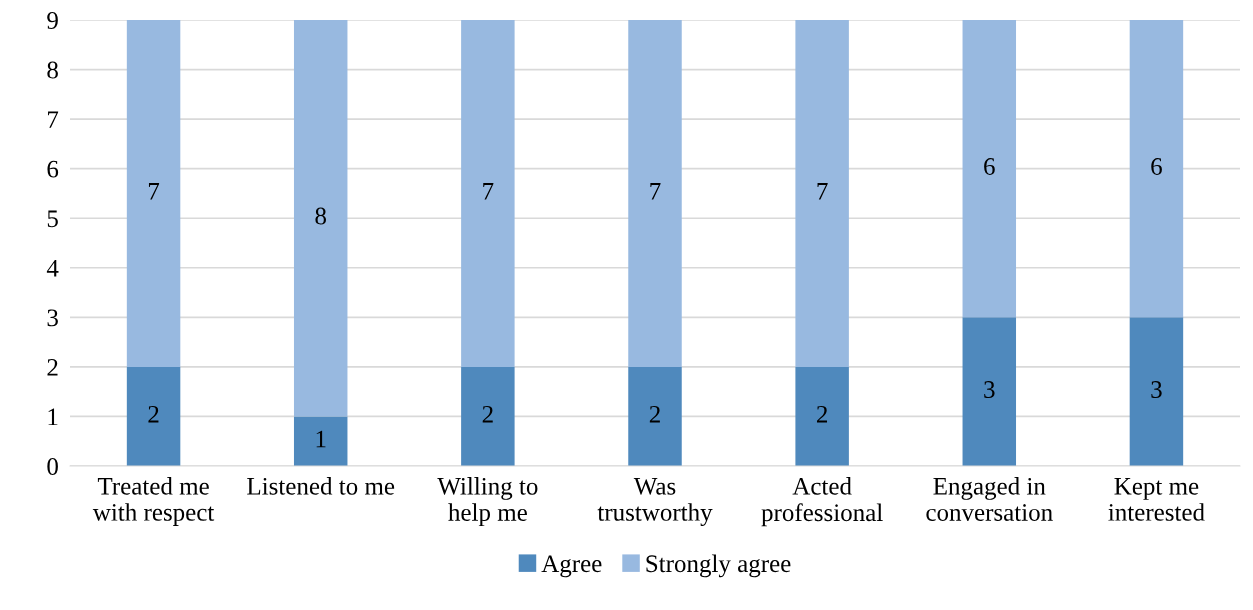 The width and height of the screenshot is (1253, 610). I want to click on data-label: 1, so click(321, 439).